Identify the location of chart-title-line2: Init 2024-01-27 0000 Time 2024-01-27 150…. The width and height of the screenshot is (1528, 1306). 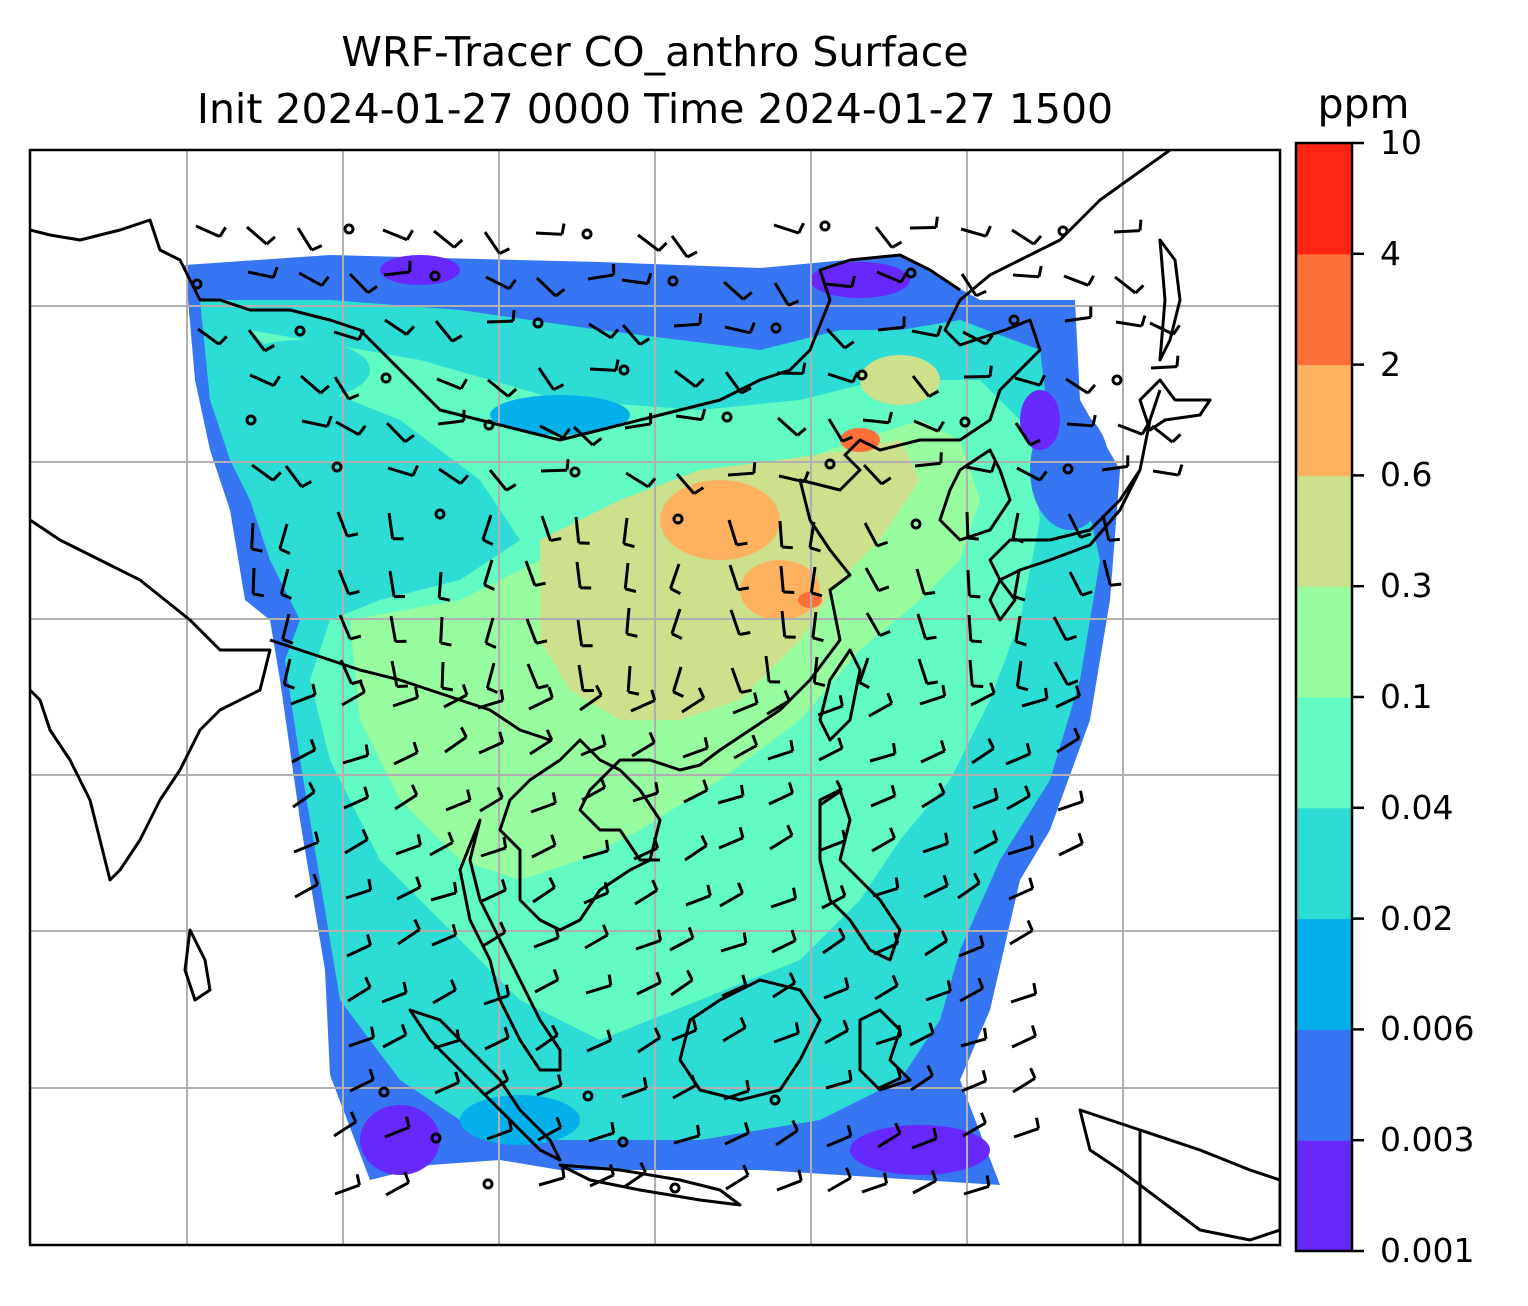
(655, 109).